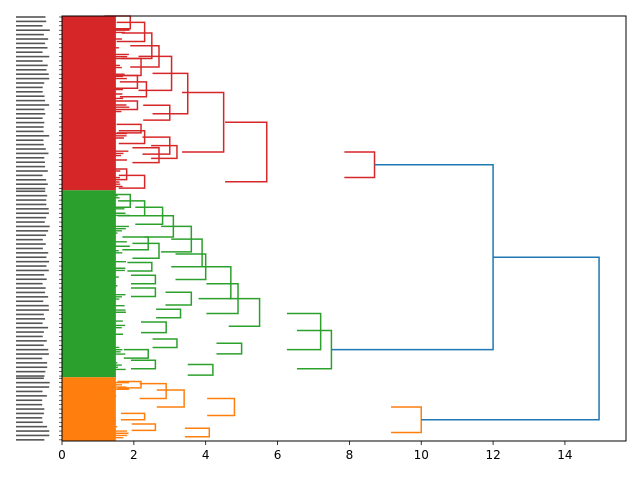  What do you see at coordinates (492, 455) in the screenshot?
I see `x-tick-label: 12` at bounding box center [492, 455].